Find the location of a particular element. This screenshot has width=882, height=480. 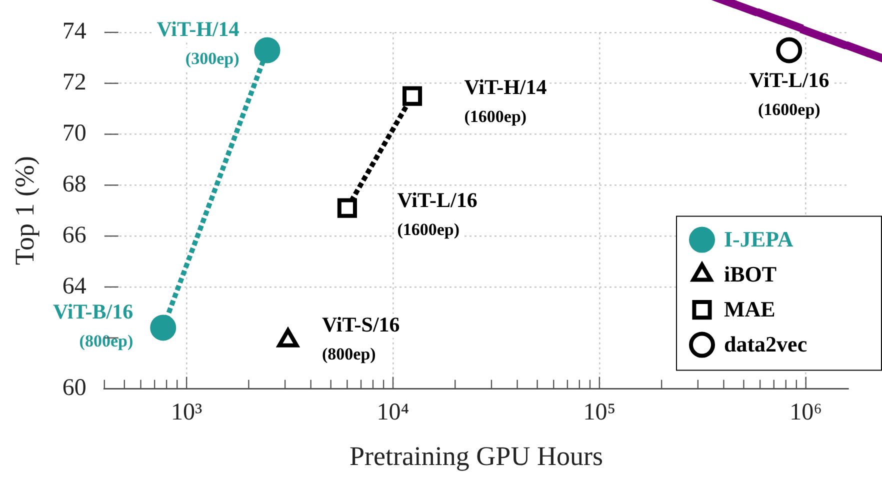

annotation: ViT-H/14 (1600ep) is located at coordinates (506, 100).